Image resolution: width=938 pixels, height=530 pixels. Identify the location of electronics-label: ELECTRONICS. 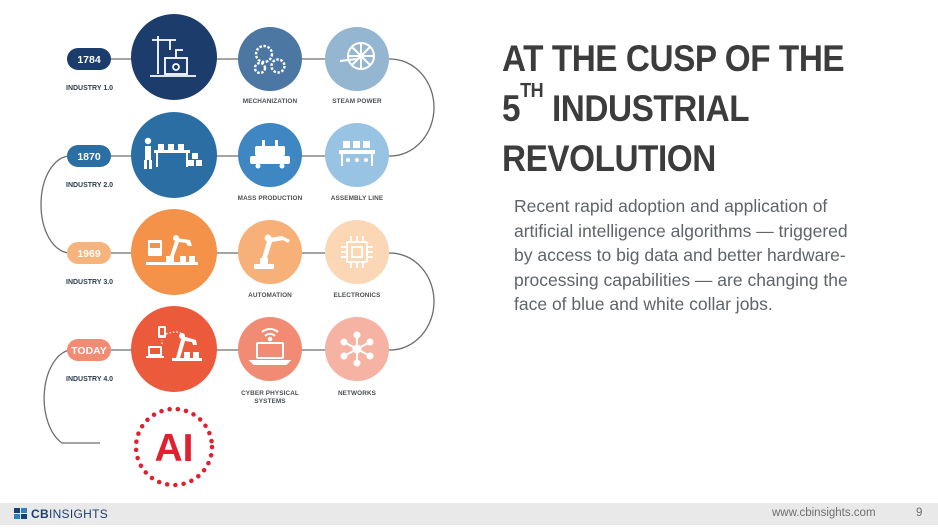
(358, 295).